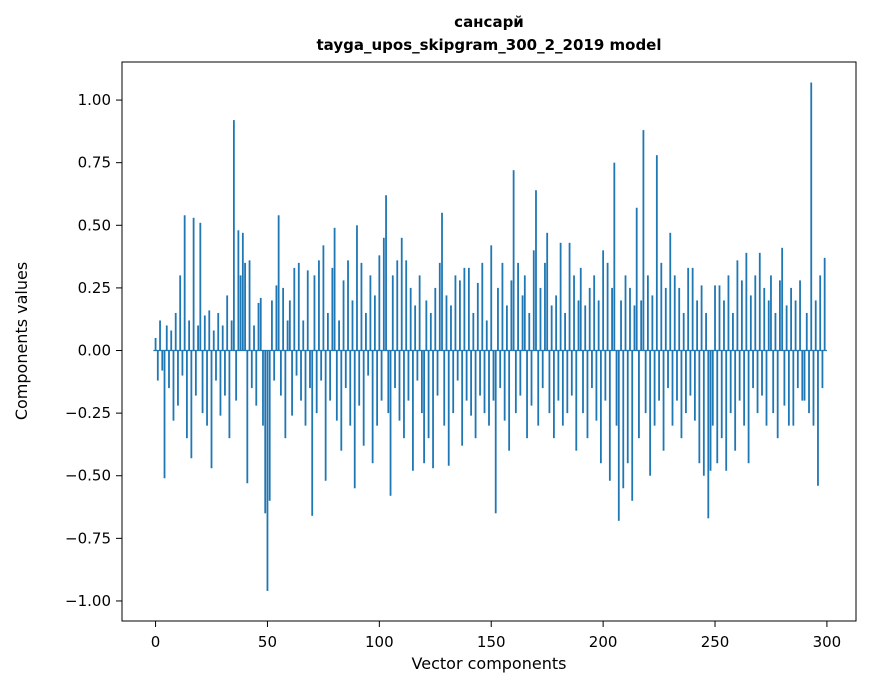 Image resolution: width=880 pixels, height=700 pixels. I want to click on y-tick-label: 0.75, so click(94, 163).